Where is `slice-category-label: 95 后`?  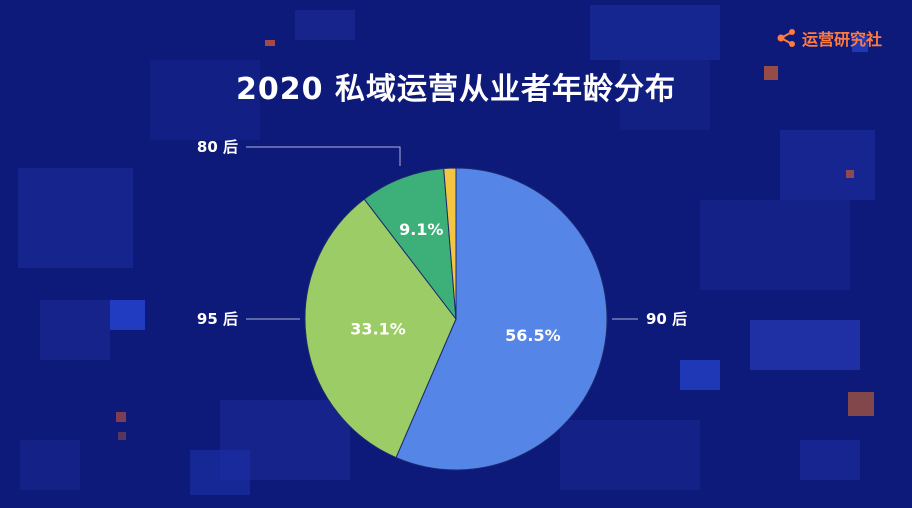
slice-category-label: 95 后 is located at coordinates (217, 319).